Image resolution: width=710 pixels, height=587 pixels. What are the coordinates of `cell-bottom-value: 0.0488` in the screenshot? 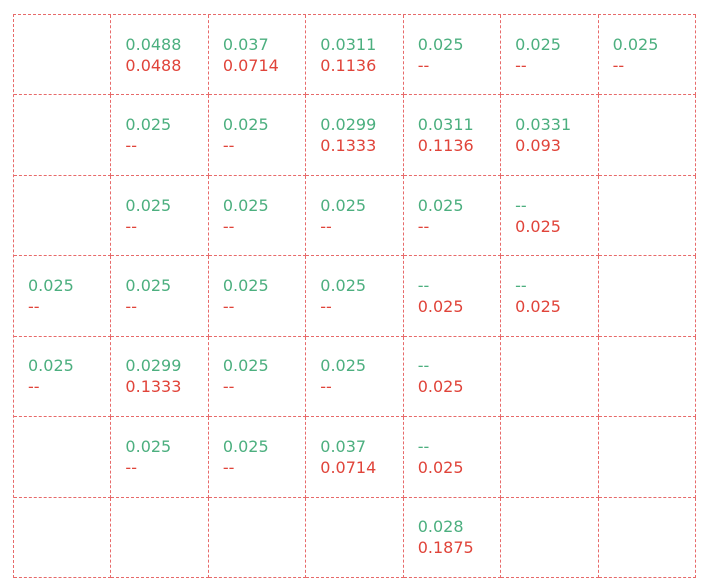 It's located at (153, 65).